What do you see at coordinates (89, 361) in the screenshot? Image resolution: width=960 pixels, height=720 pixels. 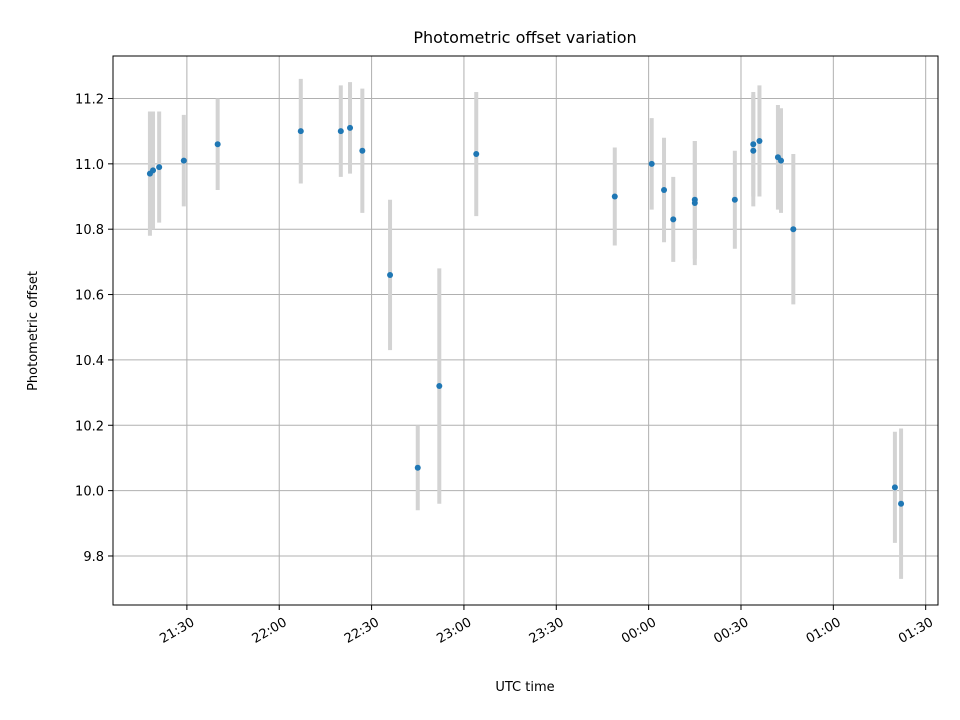 I see `y-tick-label: 10.4` at bounding box center [89, 361].